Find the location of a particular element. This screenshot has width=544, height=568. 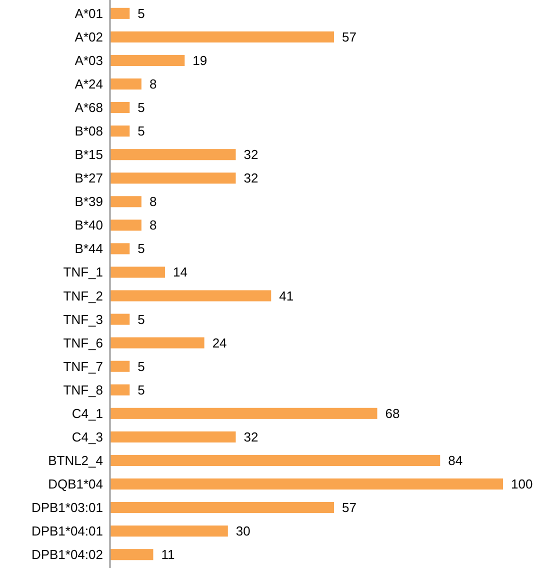

y-tick-label: DPB1*03:01 is located at coordinates (67, 508).